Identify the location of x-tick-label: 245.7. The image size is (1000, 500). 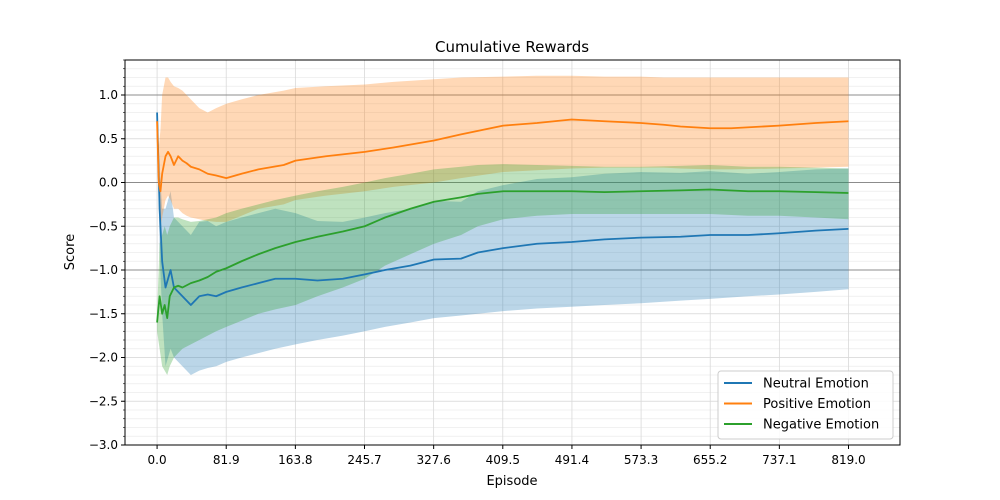
(364, 460).